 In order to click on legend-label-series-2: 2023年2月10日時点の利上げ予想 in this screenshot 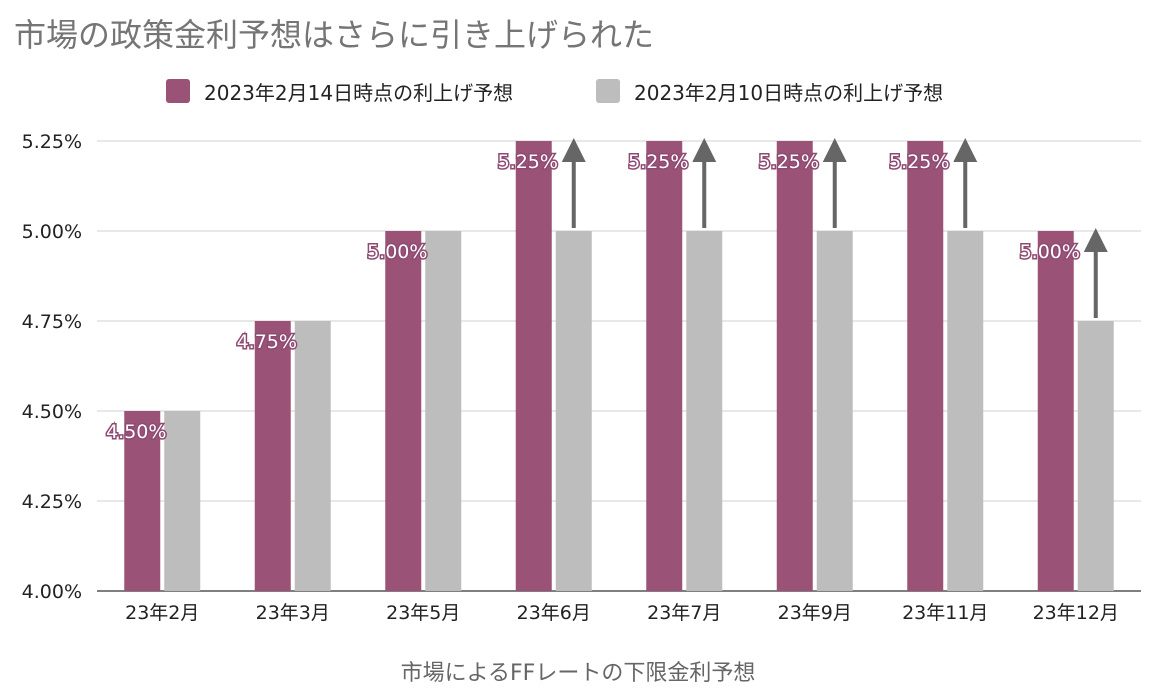, I will do `click(789, 92)`.